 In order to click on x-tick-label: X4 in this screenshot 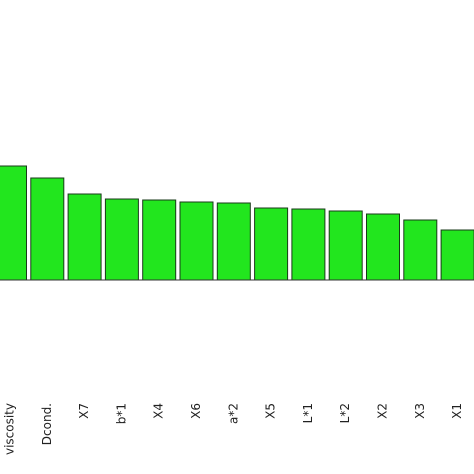, I will do `click(159, 411)`.